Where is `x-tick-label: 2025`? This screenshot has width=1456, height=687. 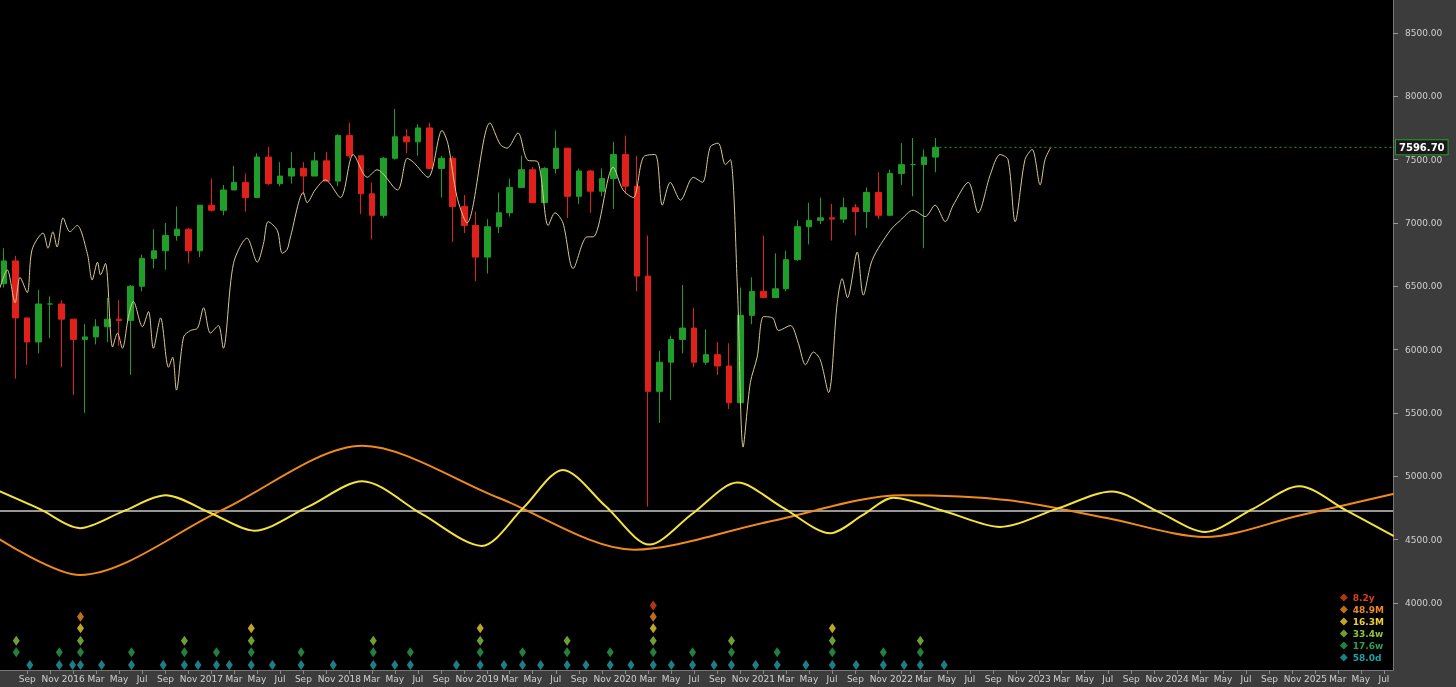
x-tick-label: 2025 is located at coordinates (1315, 678).